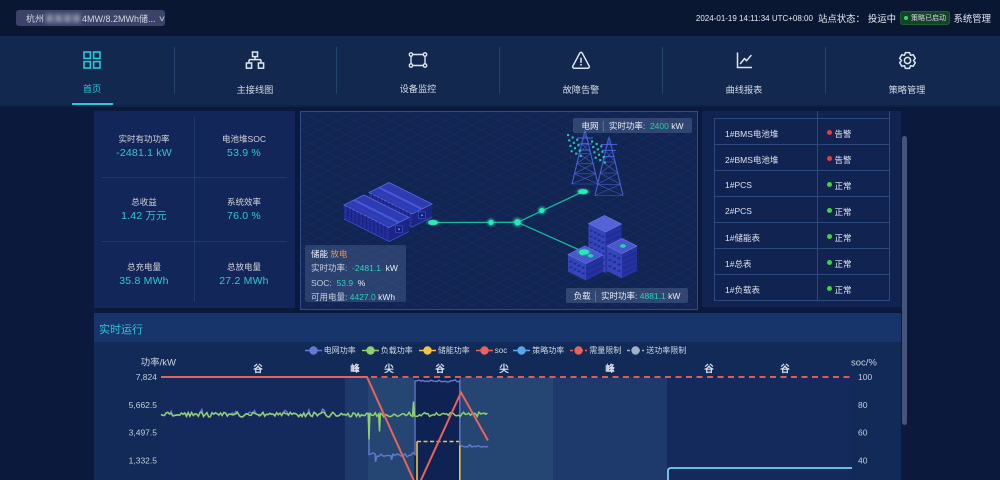 Image resolution: width=1000 pixels, height=480 pixels. I want to click on svg-text: 80, so click(863, 405).